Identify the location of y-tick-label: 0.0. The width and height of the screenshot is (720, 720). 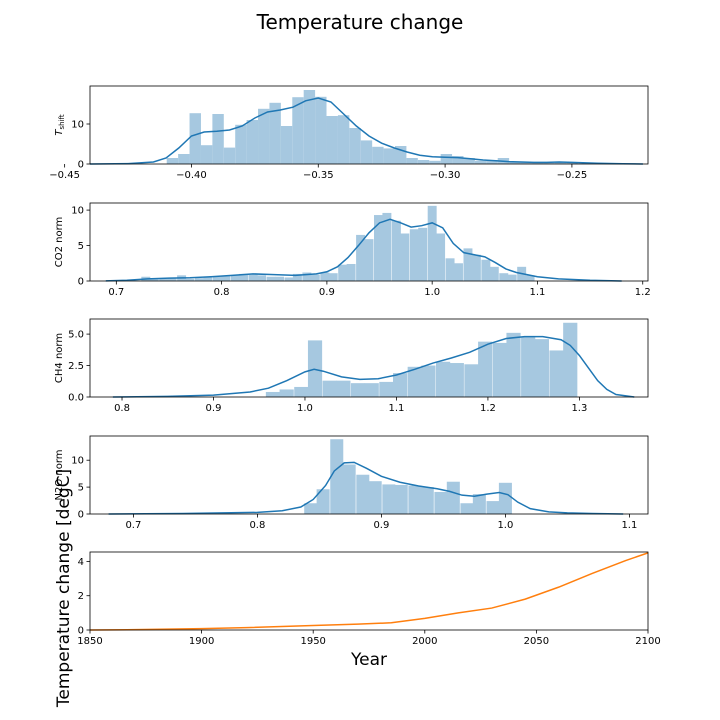
(76, 398).